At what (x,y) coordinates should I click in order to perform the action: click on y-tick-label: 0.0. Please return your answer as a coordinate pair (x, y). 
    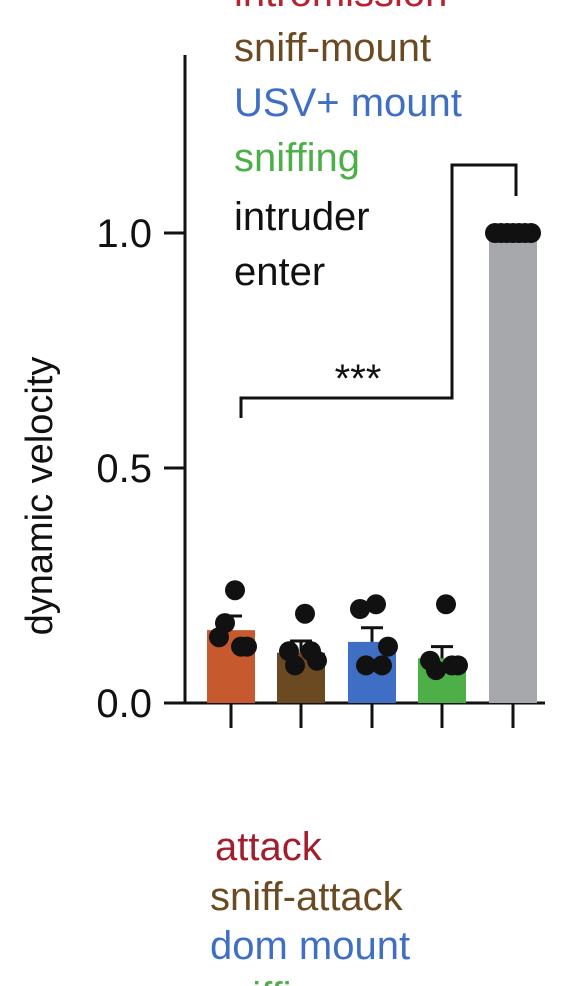
    Looking at the image, I should click on (124, 704).